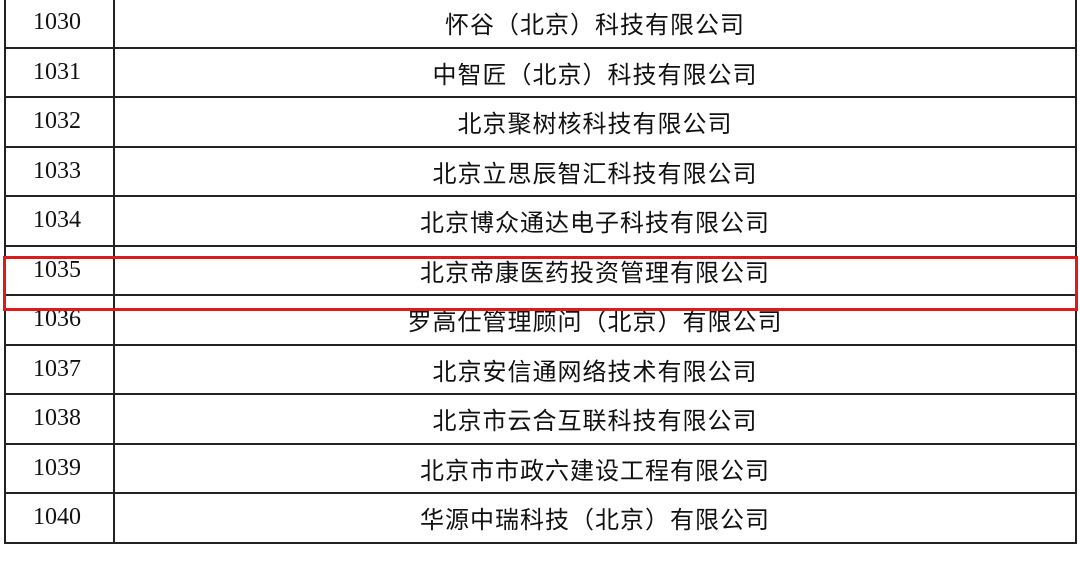 The width and height of the screenshot is (1080, 568). Describe the element at coordinates (59, 518) in the screenshot. I see `row-number: 1040` at that location.